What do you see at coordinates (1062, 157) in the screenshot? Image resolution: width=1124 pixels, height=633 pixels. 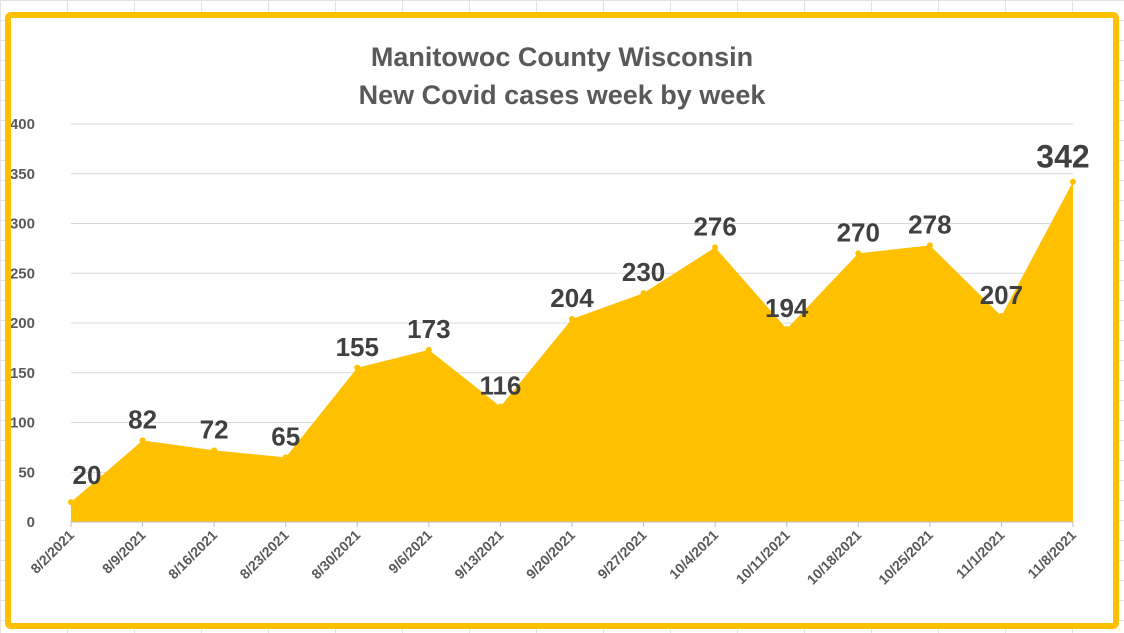 I see `data-label: 342` at bounding box center [1062, 157].